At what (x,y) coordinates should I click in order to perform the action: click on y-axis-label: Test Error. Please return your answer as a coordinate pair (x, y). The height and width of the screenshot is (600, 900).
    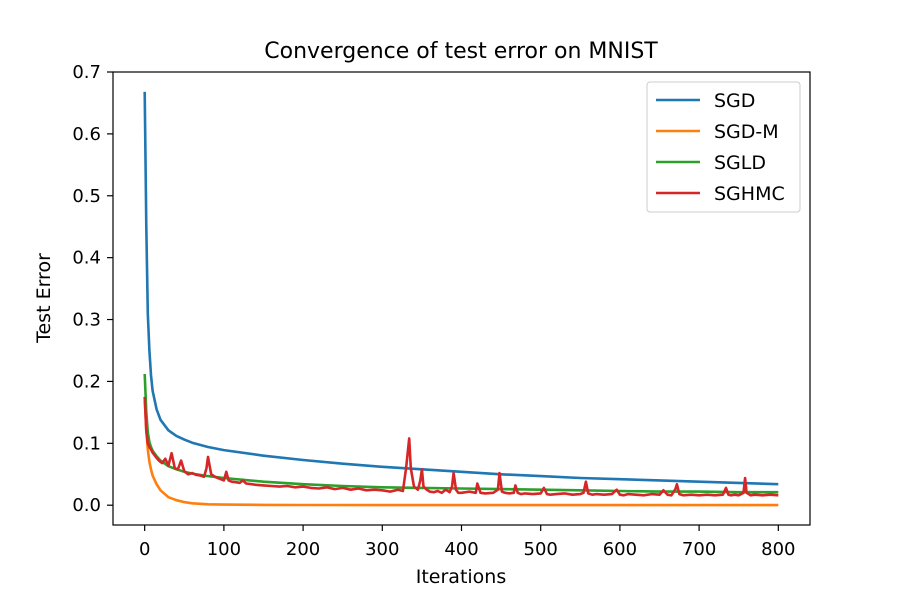
    Looking at the image, I should click on (44, 298).